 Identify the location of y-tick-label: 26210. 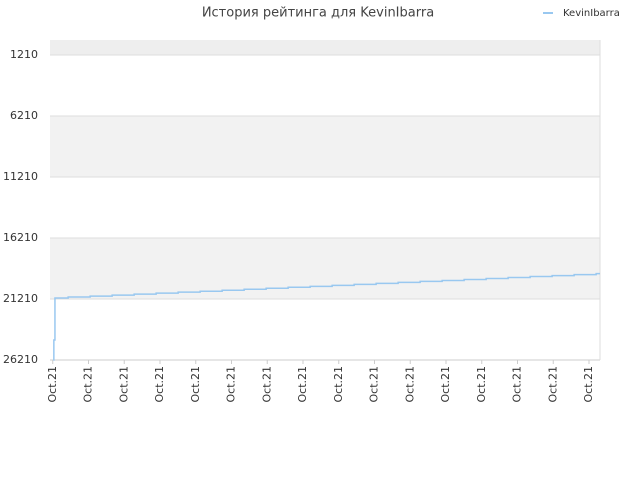
(20, 359).